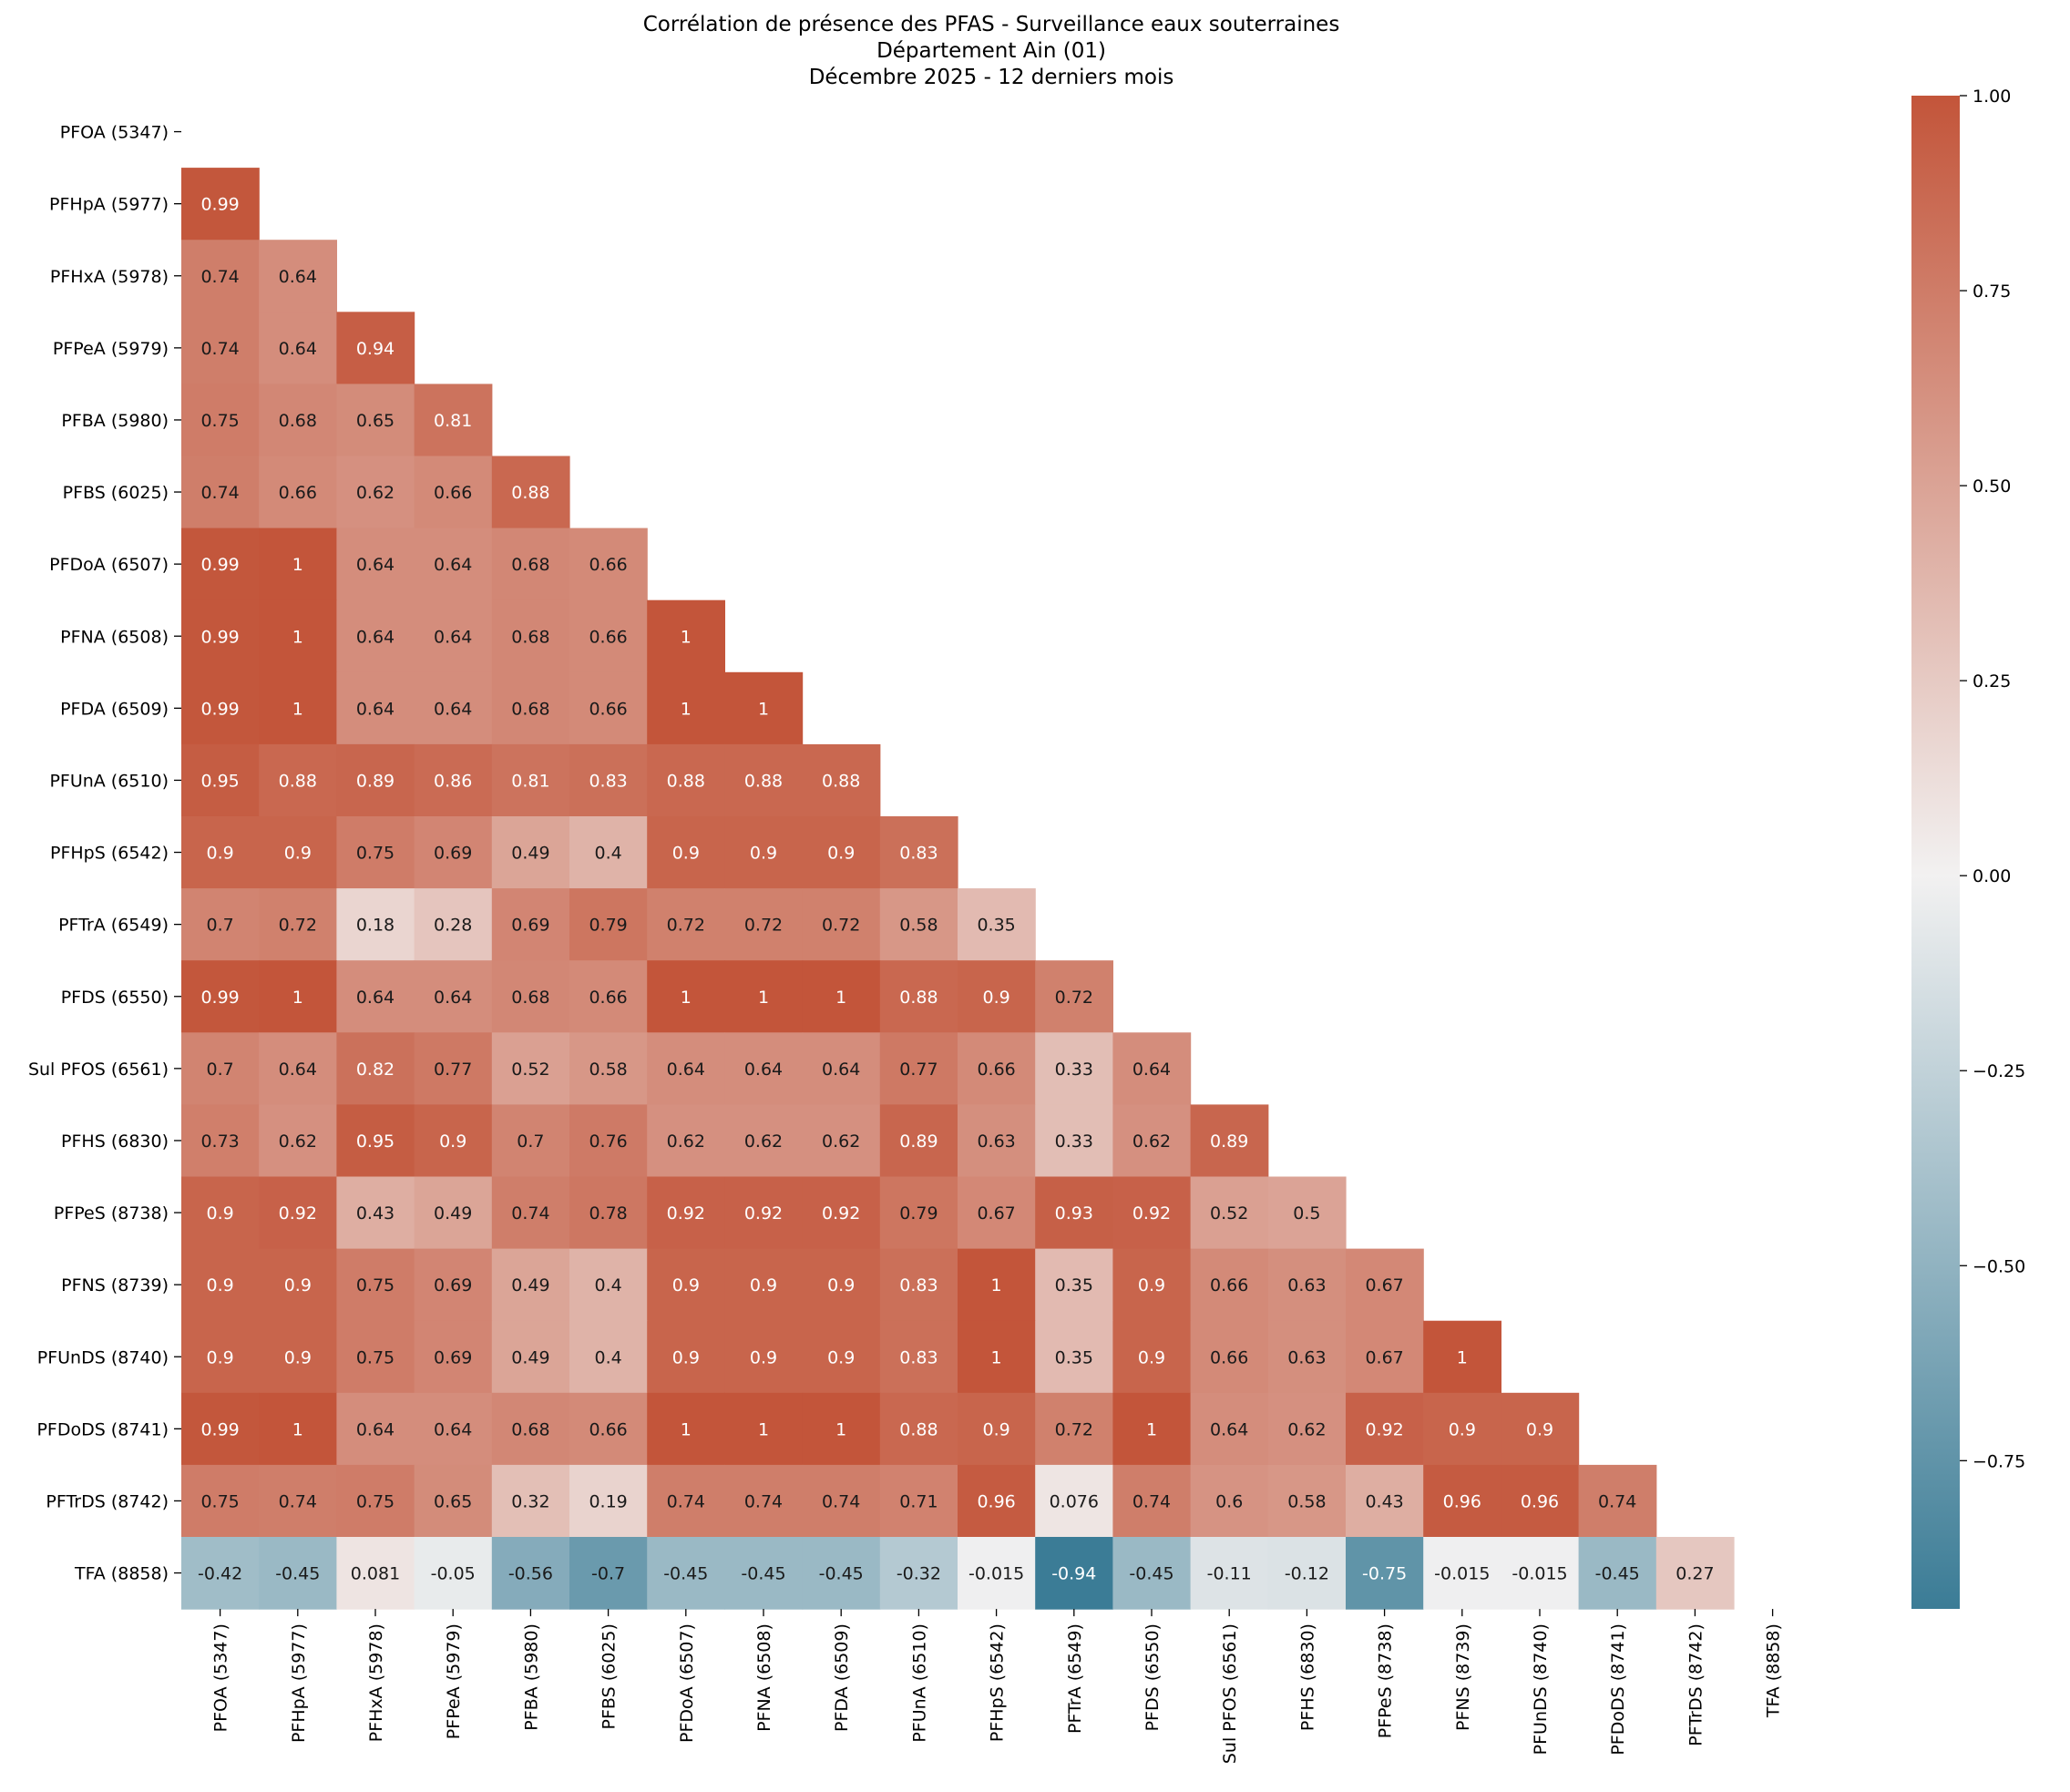  What do you see at coordinates (453, 1501) in the screenshot?
I see `heatmap-cell-label: 0.65` at bounding box center [453, 1501].